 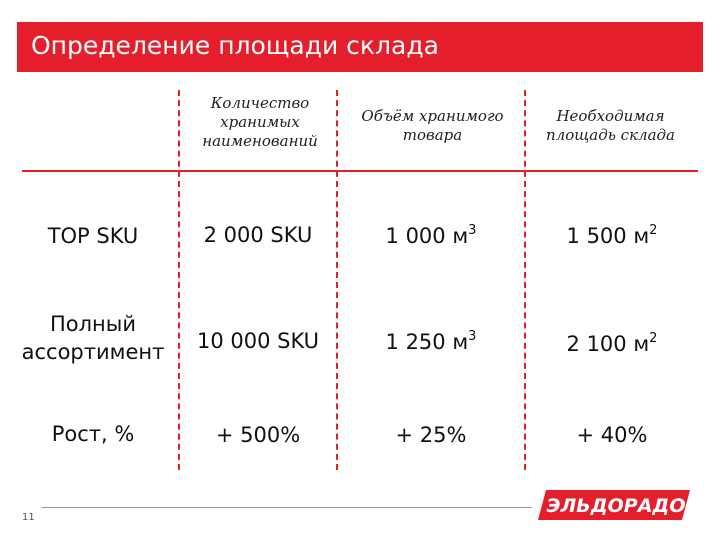 What do you see at coordinates (432, 125) in the screenshot?
I see `header-volume: Объём хранимого товара` at bounding box center [432, 125].